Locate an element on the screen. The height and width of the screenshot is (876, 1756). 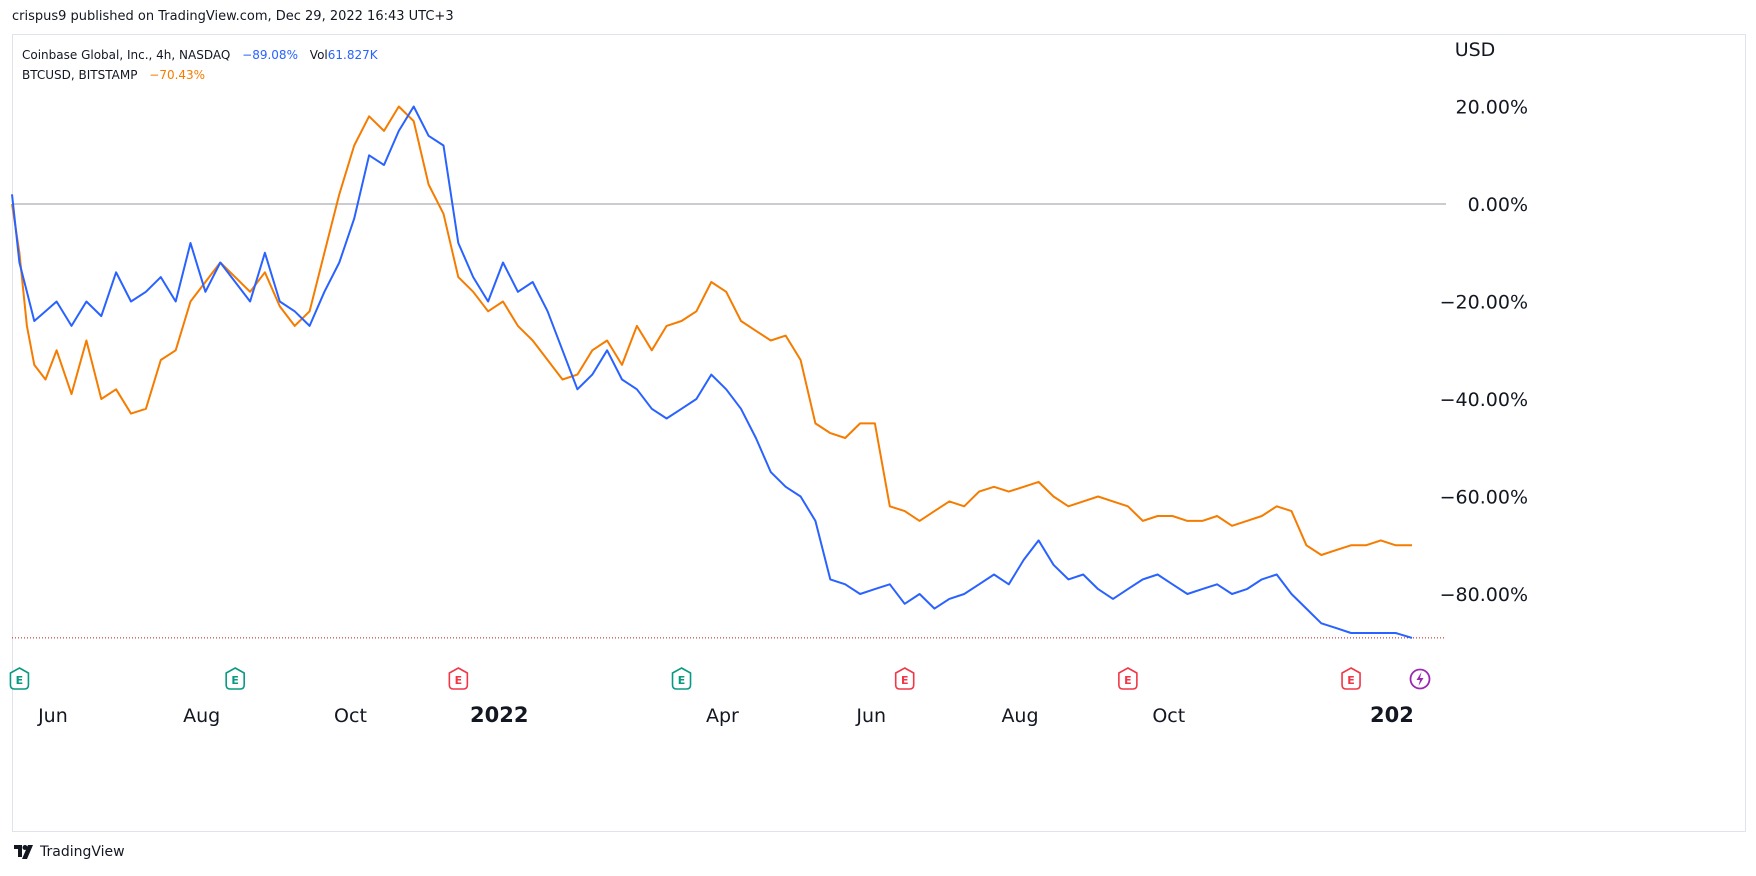
tradingview-brand-text: TradingView is located at coordinates (82, 852).